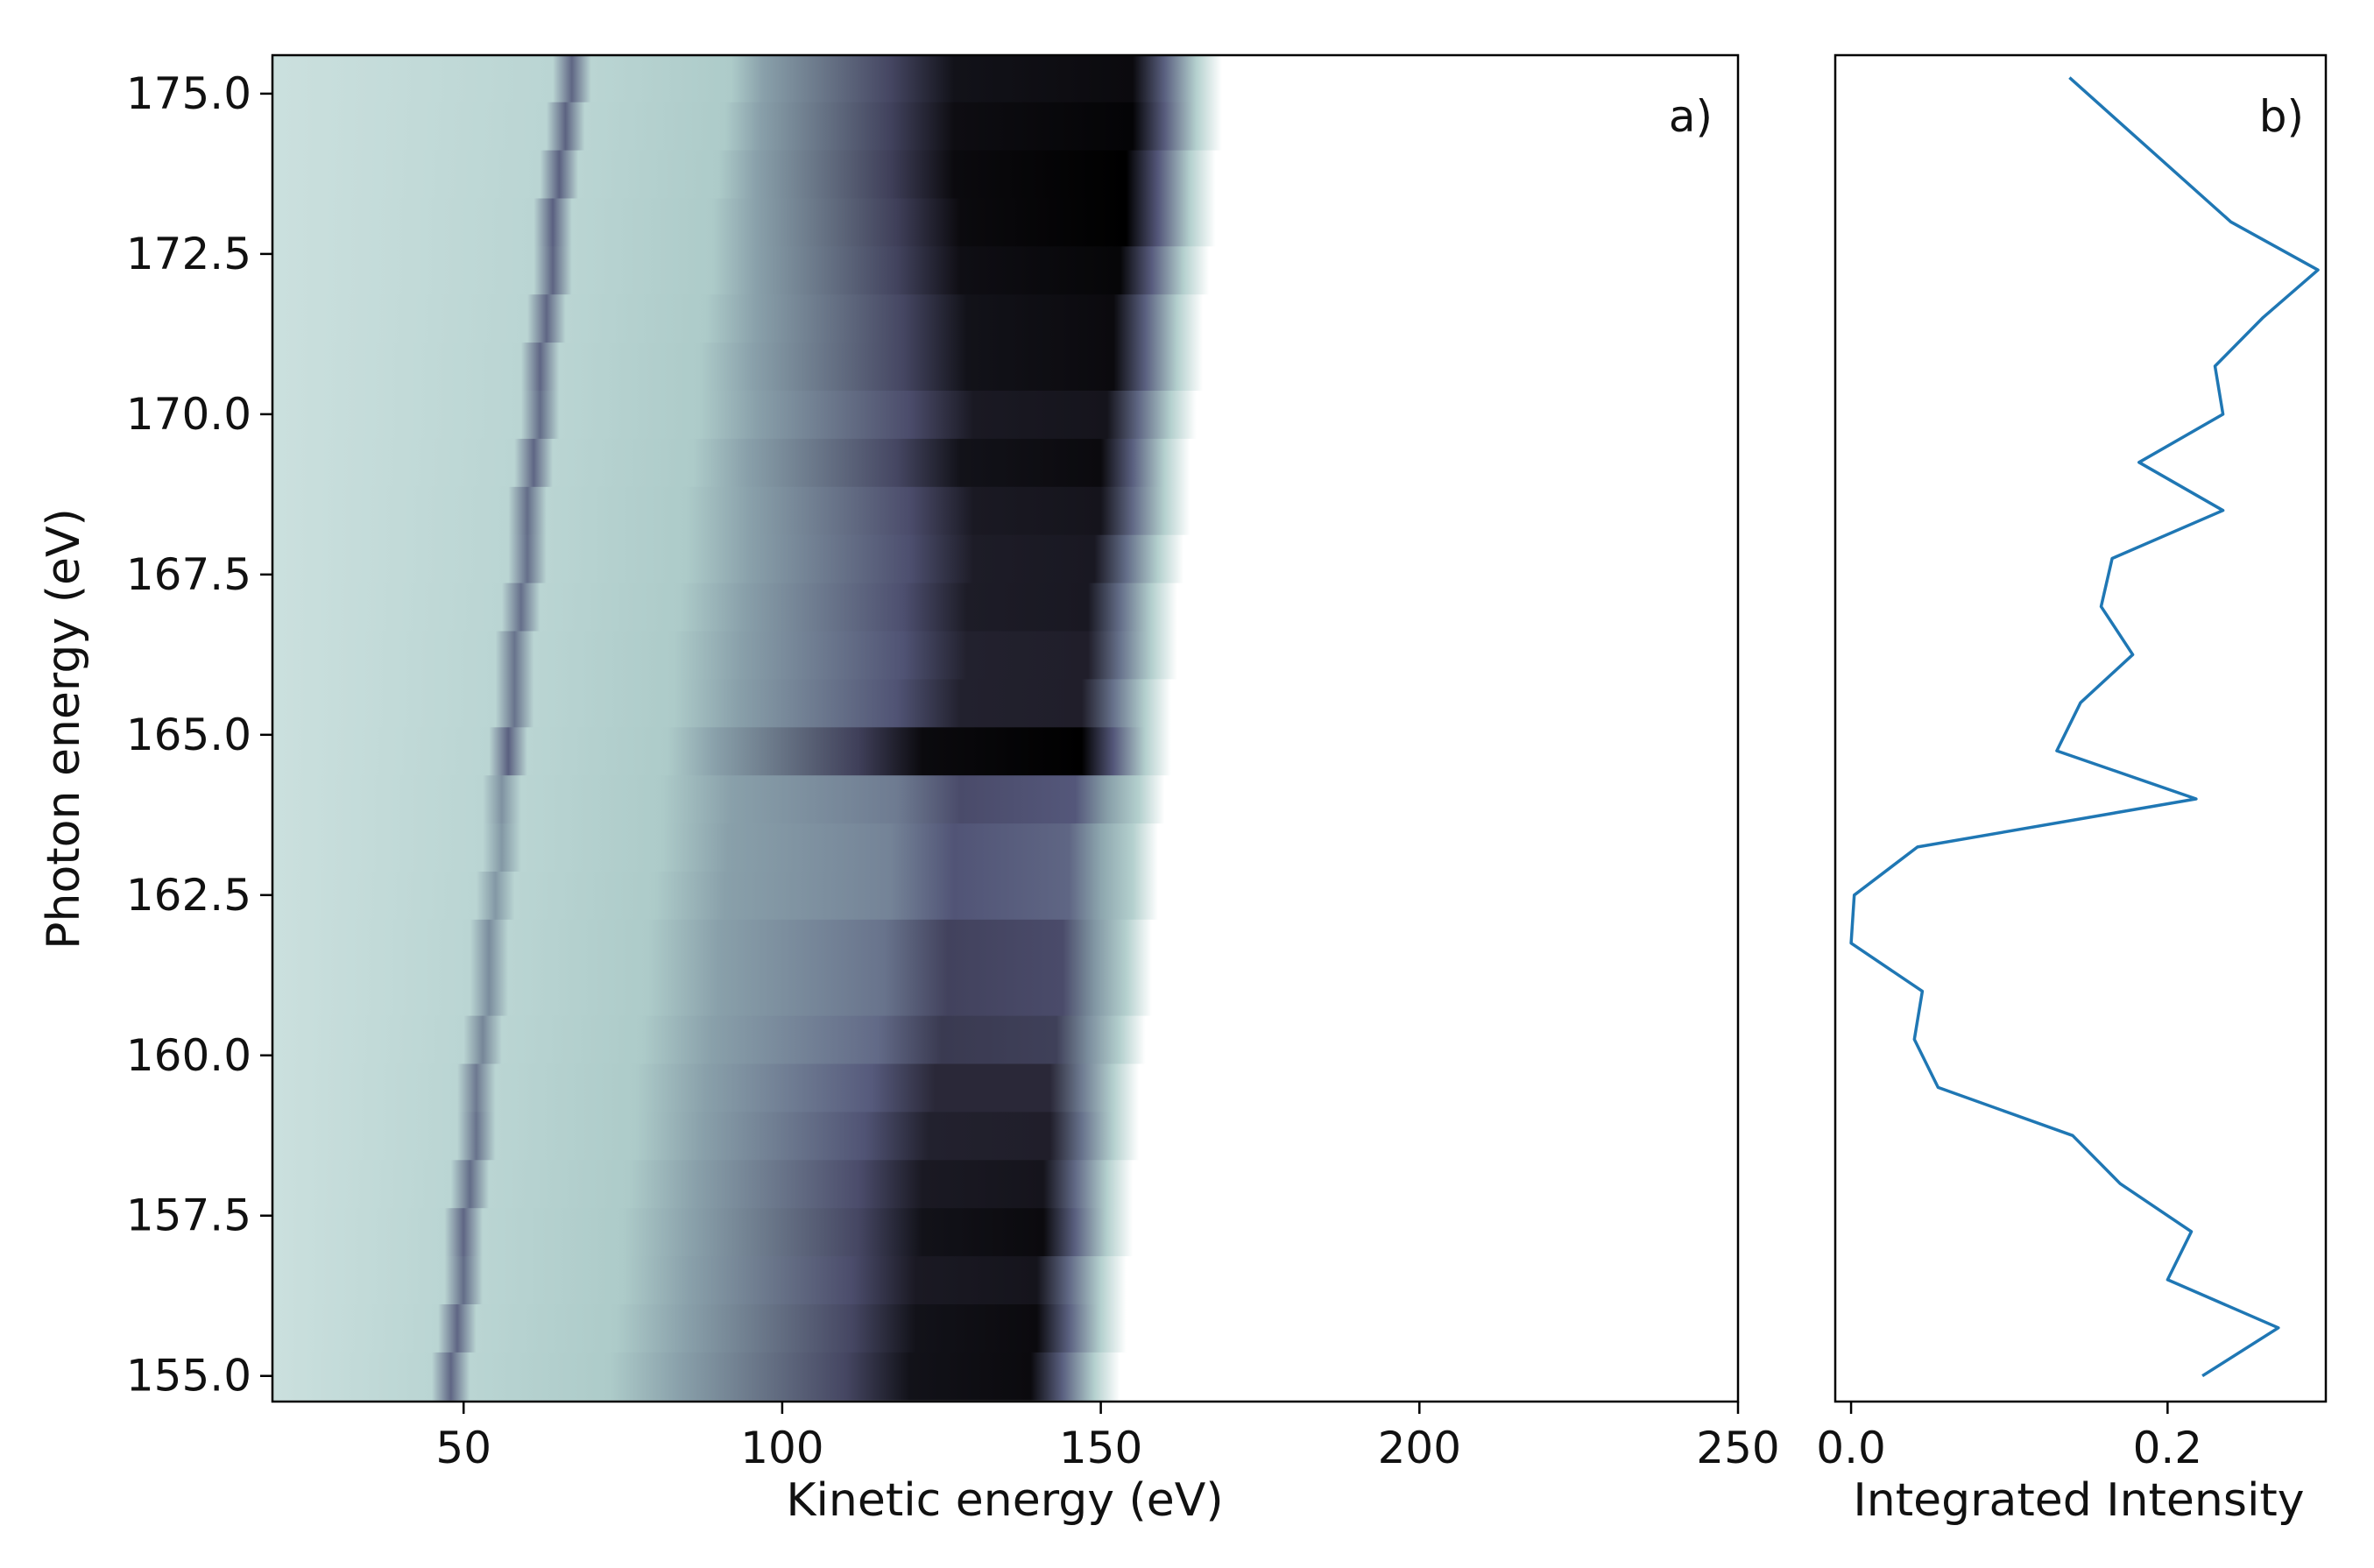  What do you see at coordinates (188, 735) in the screenshot?
I see `heatmap-ytick-label: 165.0` at bounding box center [188, 735].